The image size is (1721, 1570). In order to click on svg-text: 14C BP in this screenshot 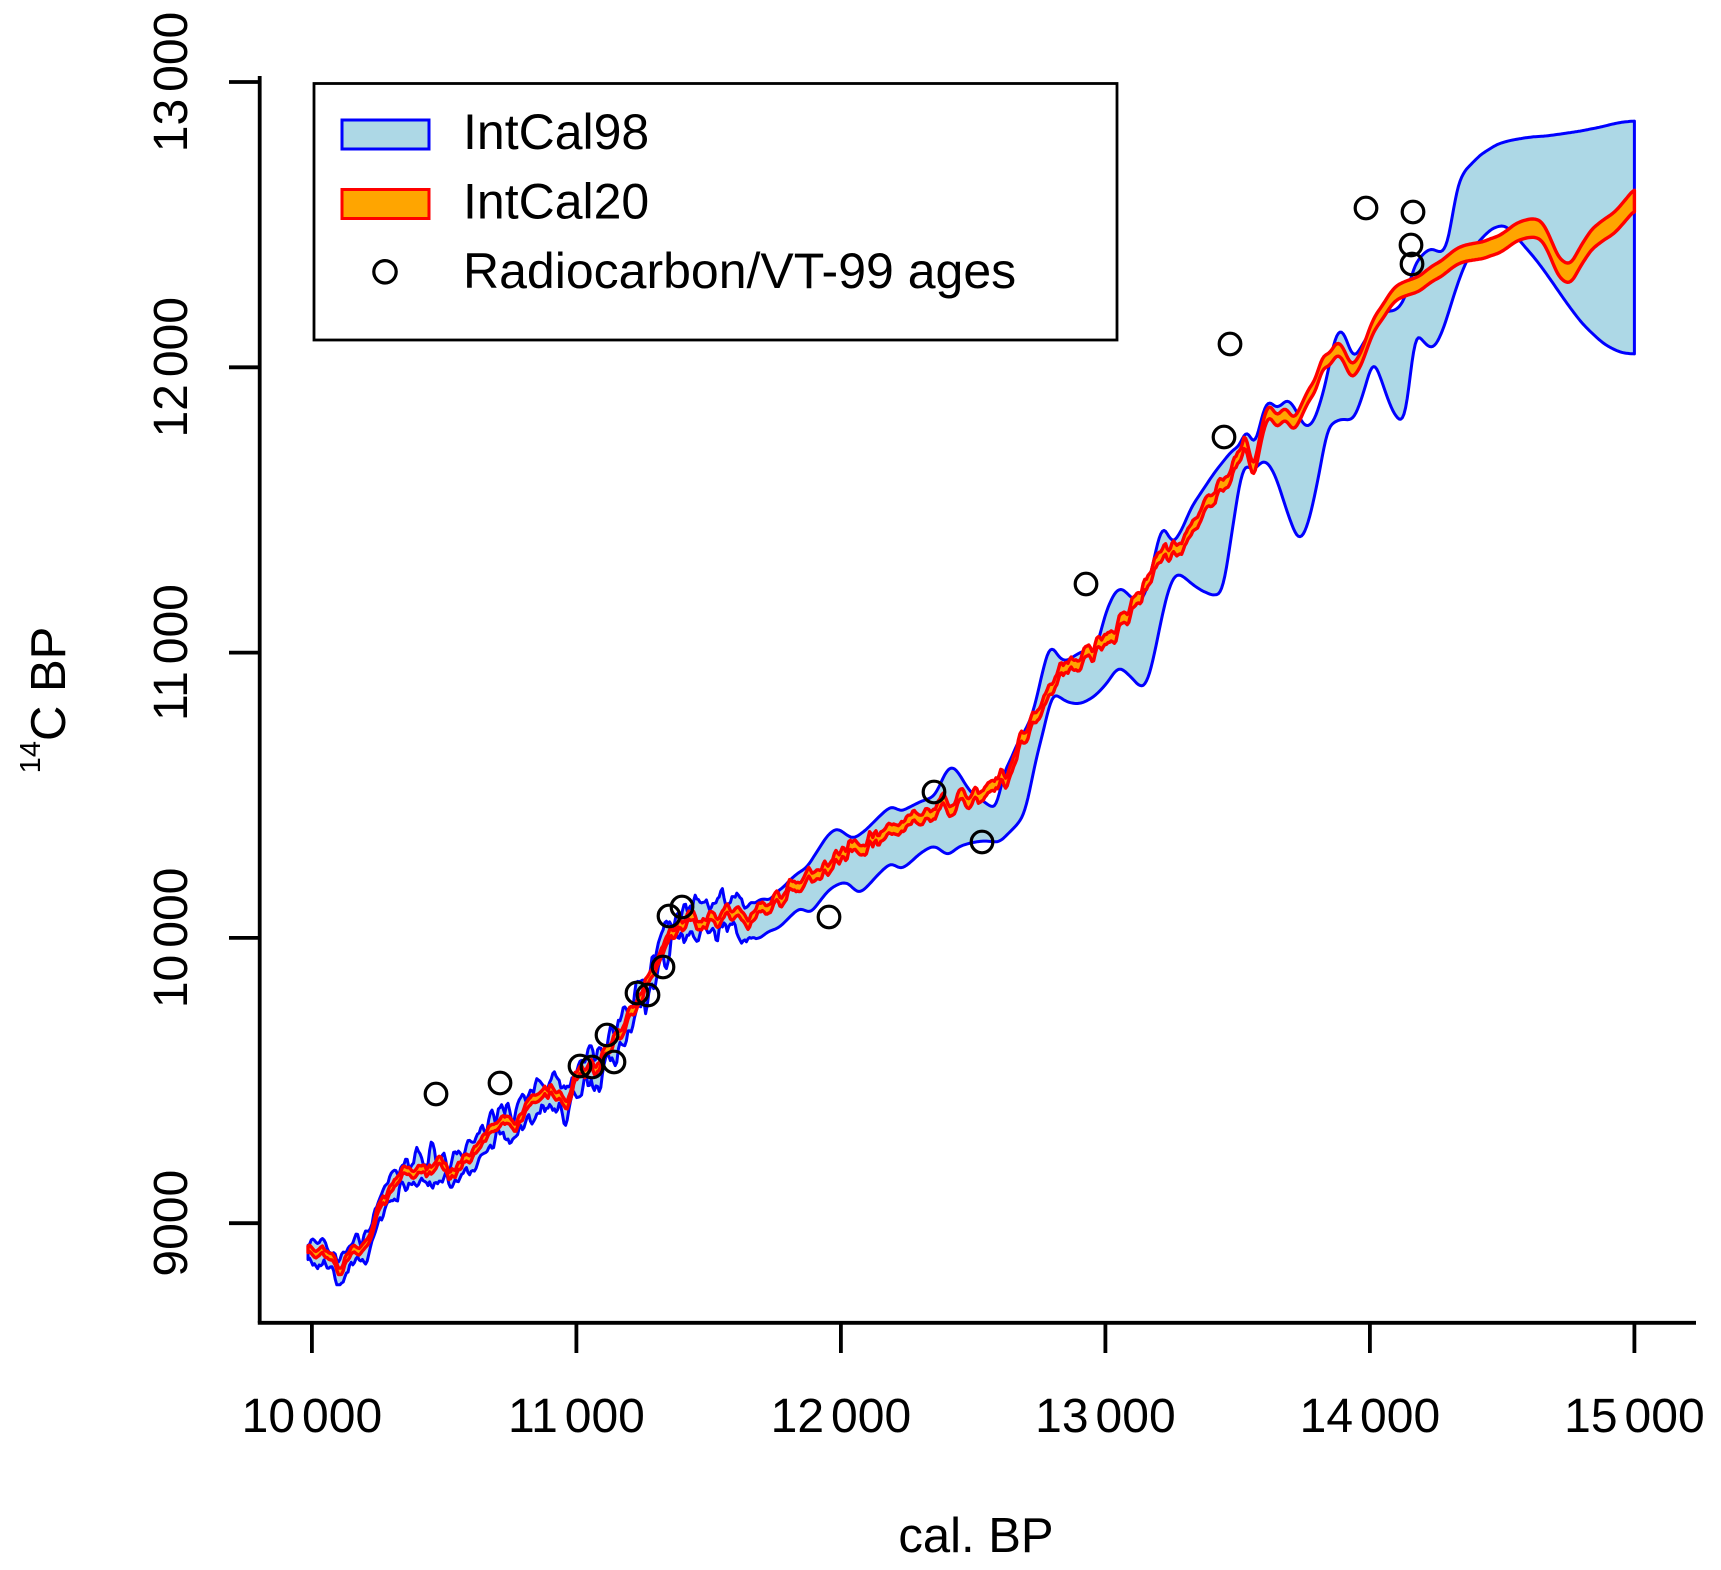, I will do `click(45, 700)`.